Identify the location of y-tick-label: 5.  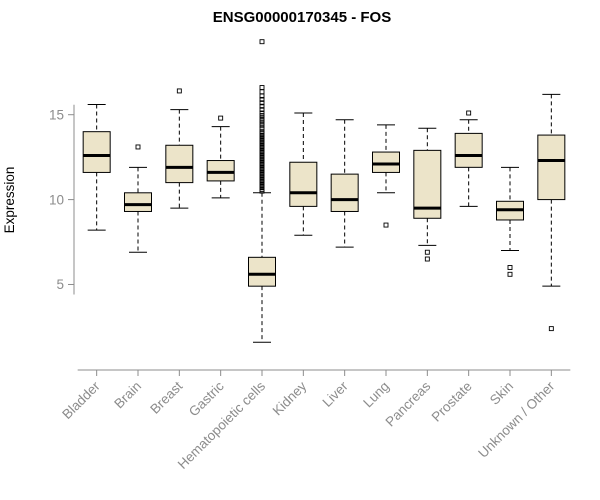
(60, 284).